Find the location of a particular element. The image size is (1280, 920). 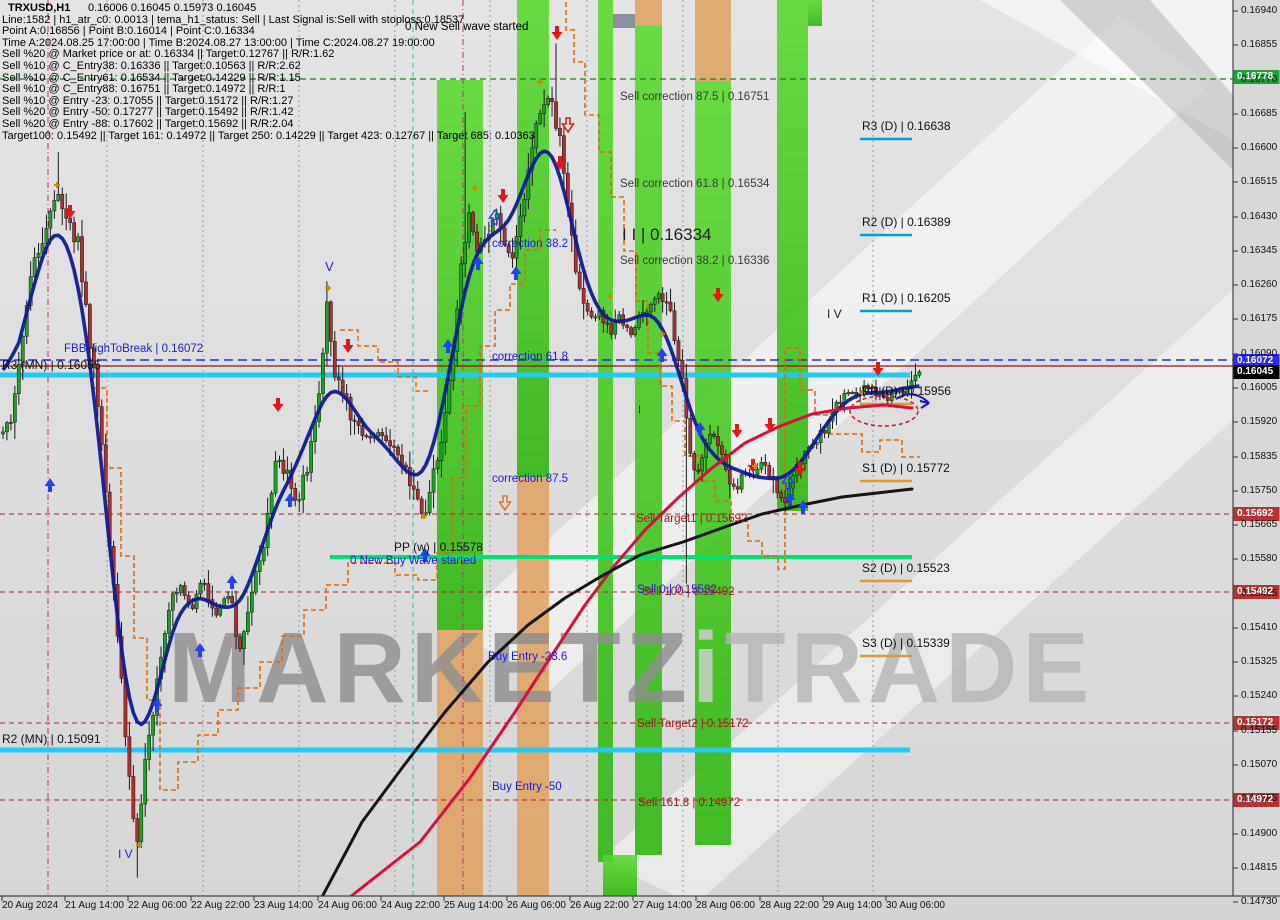

pivot-label: S2 (D) | 0.15523 is located at coordinates (906, 568).